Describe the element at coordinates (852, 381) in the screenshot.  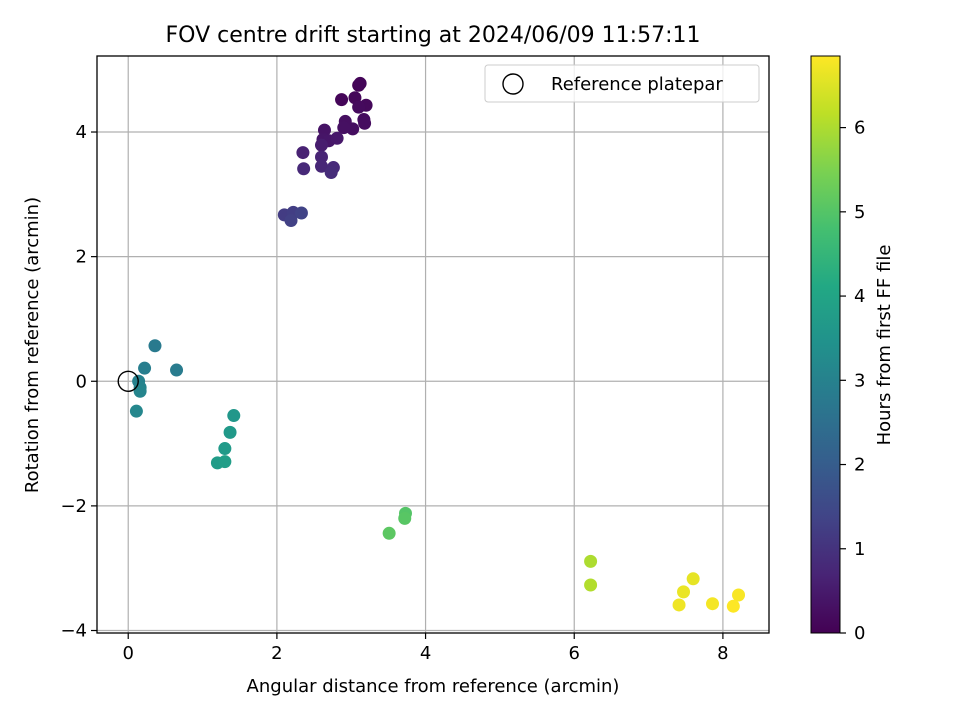
I see `colorbar-ticks: 0 1 2 3 4 5 6` at that location.